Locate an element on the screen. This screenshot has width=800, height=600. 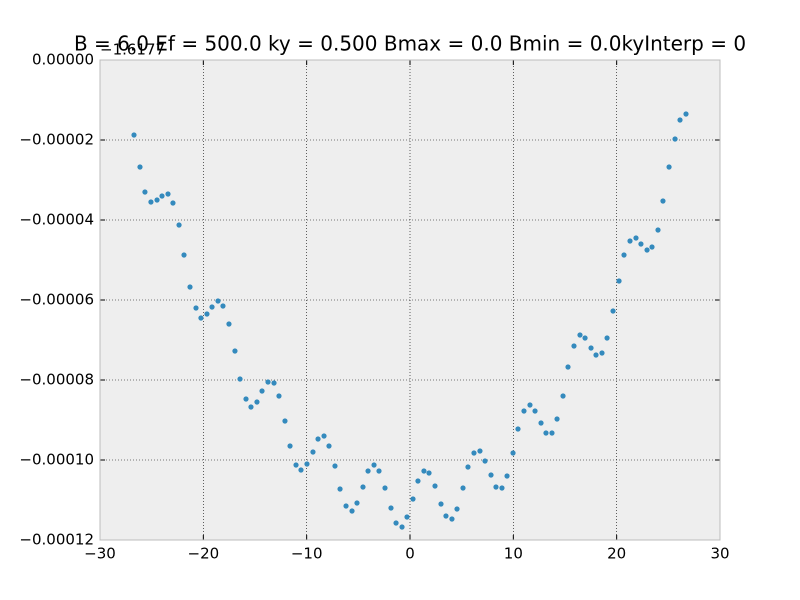
x-tick-label: 10 is located at coordinates (513, 554).